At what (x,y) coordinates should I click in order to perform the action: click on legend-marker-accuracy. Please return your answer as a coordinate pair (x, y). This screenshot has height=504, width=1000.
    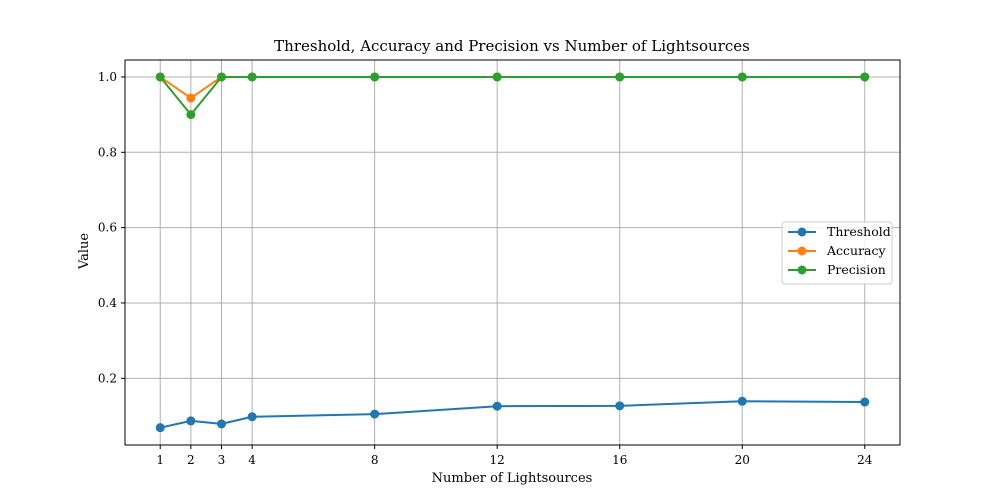
    Looking at the image, I should click on (802, 251).